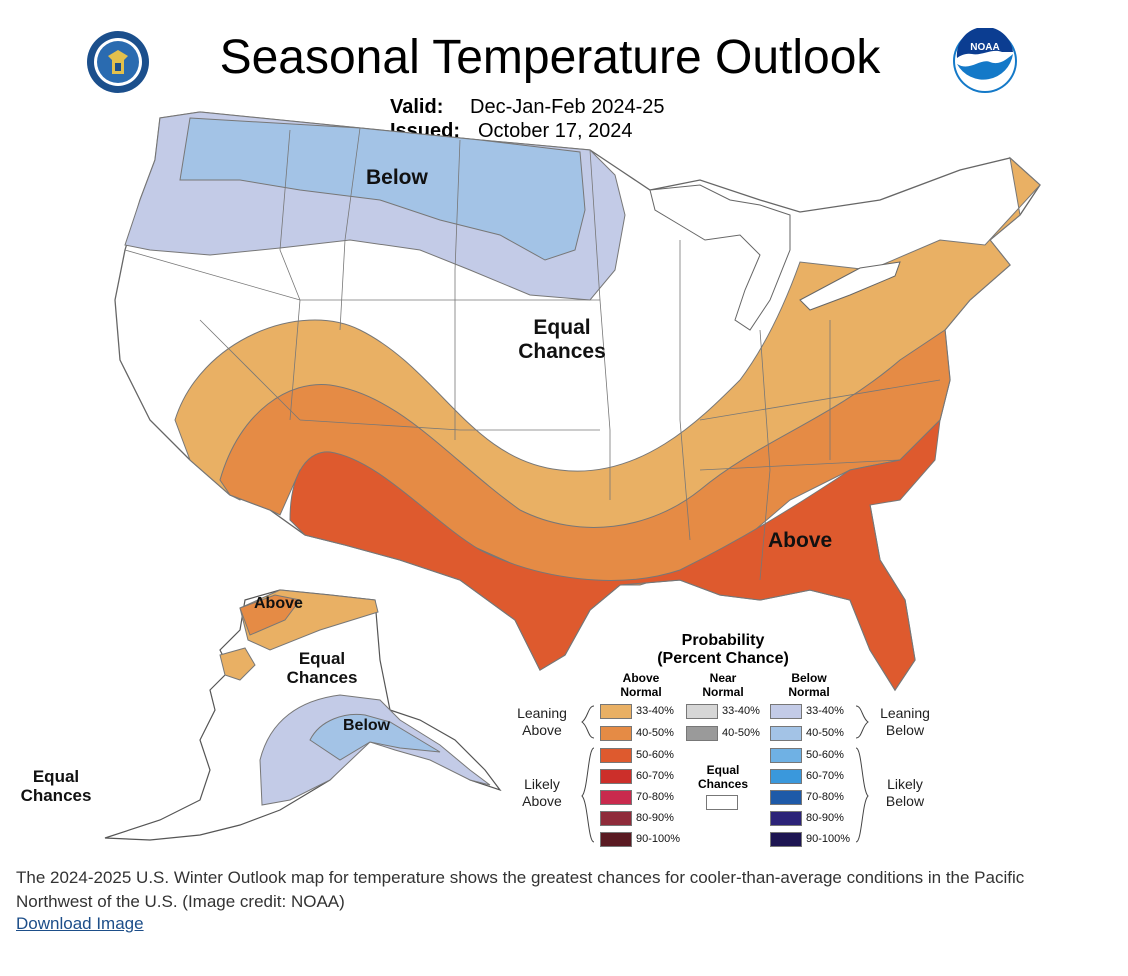  What do you see at coordinates (723, 770) in the screenshot?
I see `legend-equal-line1: Equal` at bounding box center [723, 770].